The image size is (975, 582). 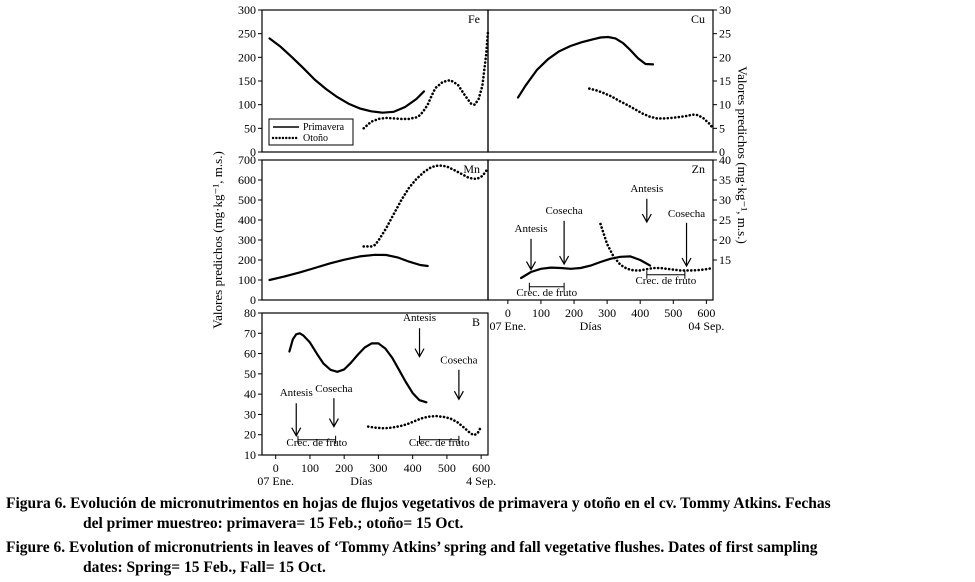 What do you see at coordinates (413, 468) in the screenshot?
I see `x-tick-label-b: 400` at bounding box center [413, 468].